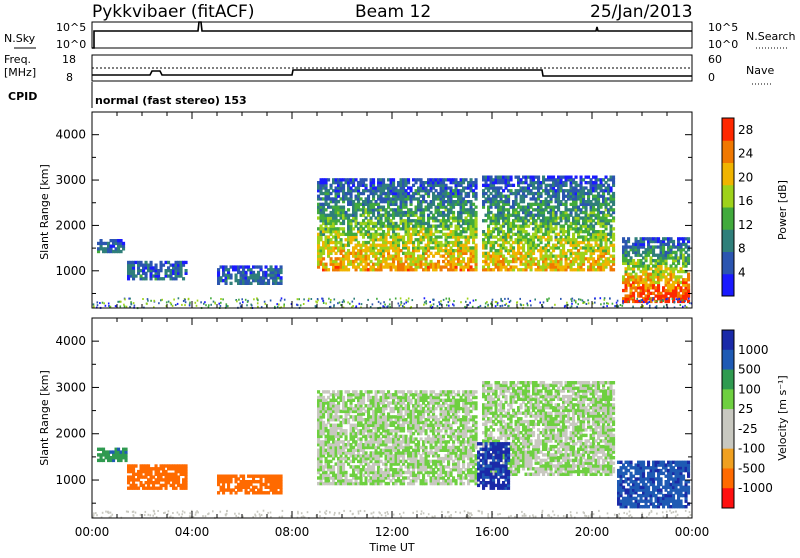  I want to click on power-cbar-tick-16: 16, so click(745, 201).